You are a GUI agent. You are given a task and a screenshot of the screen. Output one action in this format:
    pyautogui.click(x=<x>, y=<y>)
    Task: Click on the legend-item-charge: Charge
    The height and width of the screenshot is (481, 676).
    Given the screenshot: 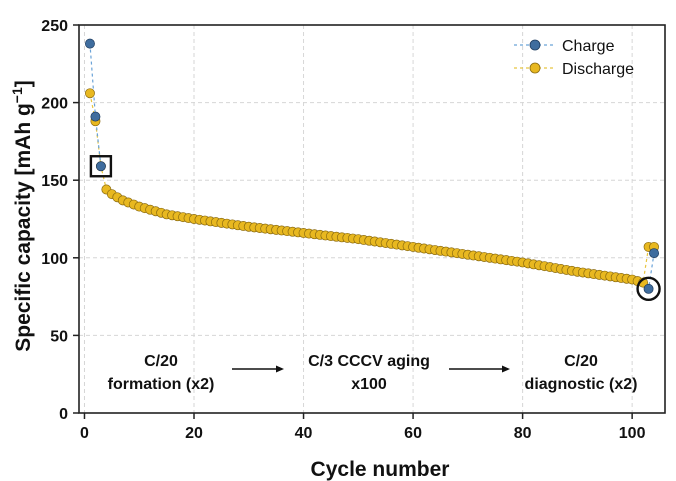 What is the action you would take?
    pyautogui.click(x=564, y=46)
    